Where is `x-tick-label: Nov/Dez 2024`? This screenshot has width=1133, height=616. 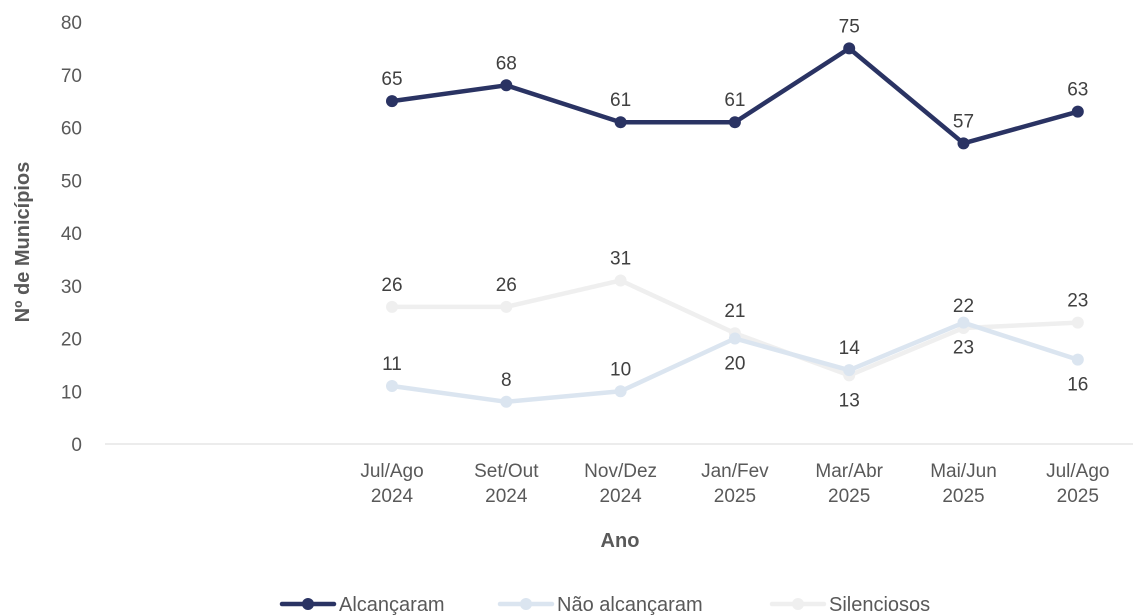 x-tick-label: Nov/Dez 2024 is located at coordinates (620, 484).